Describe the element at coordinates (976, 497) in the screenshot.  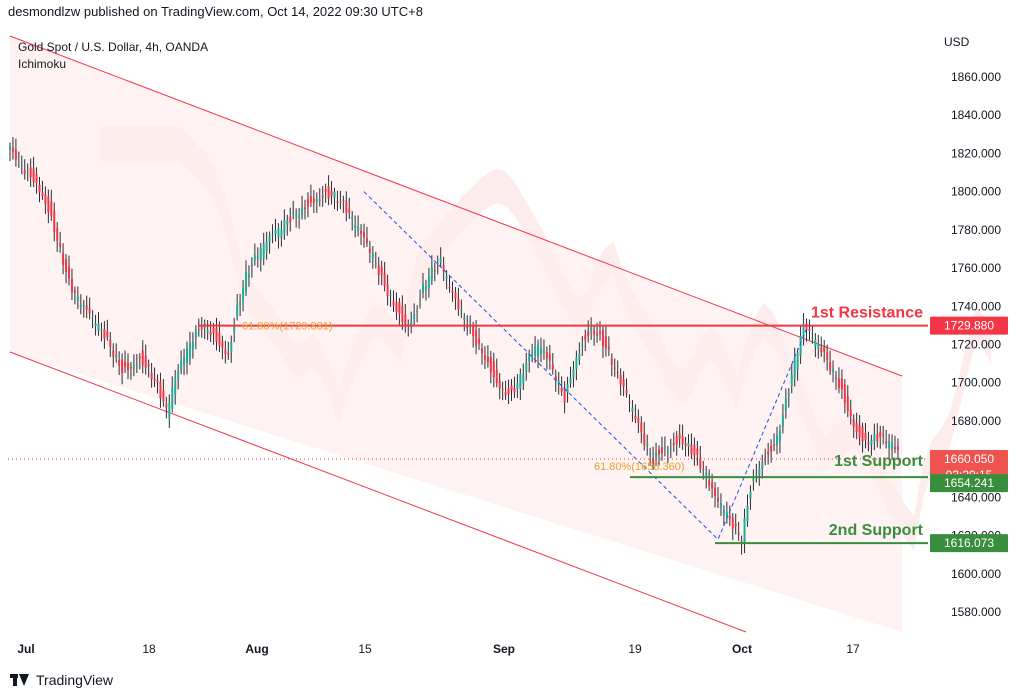
I see `price-tick-label: 1640.000` at that location.